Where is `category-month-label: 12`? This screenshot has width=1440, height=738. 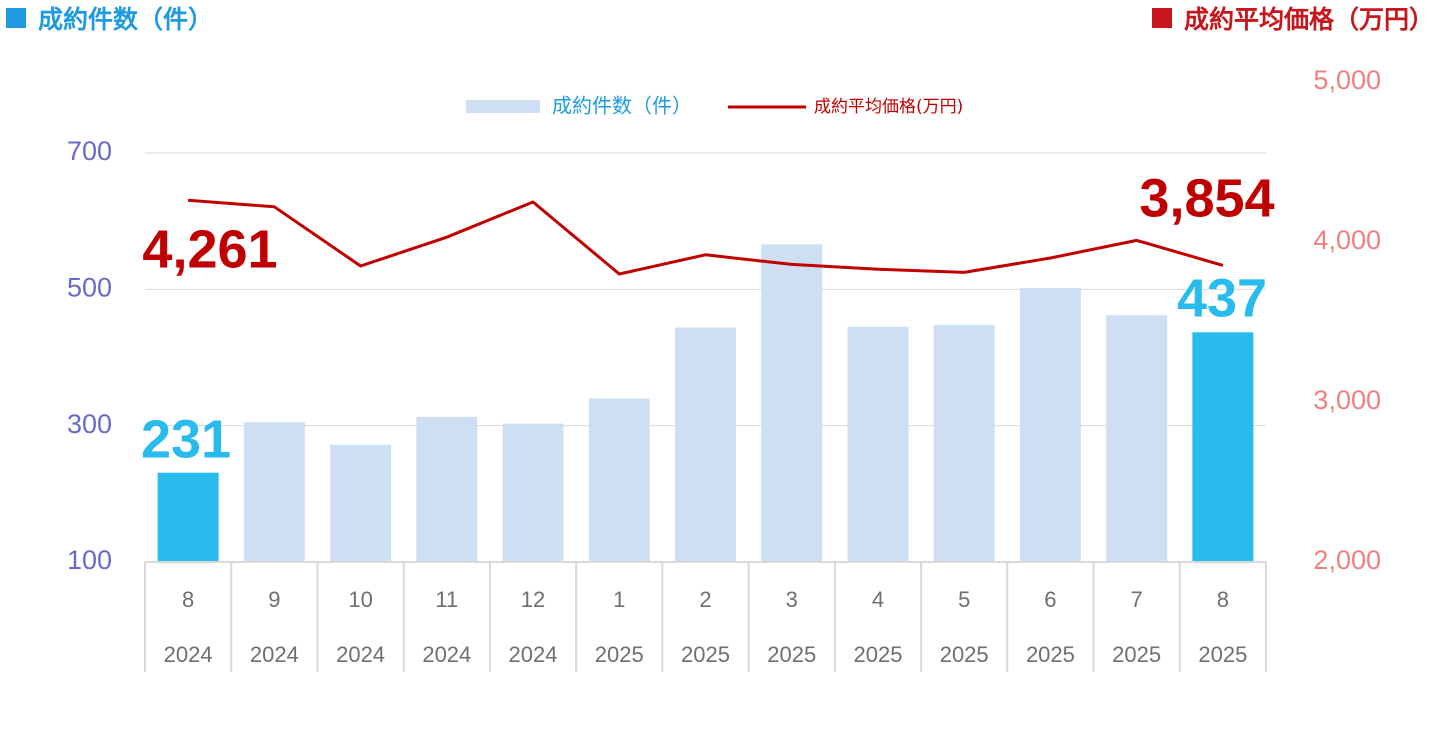
category-month-label: 12 is located at coordinates (533, 599).